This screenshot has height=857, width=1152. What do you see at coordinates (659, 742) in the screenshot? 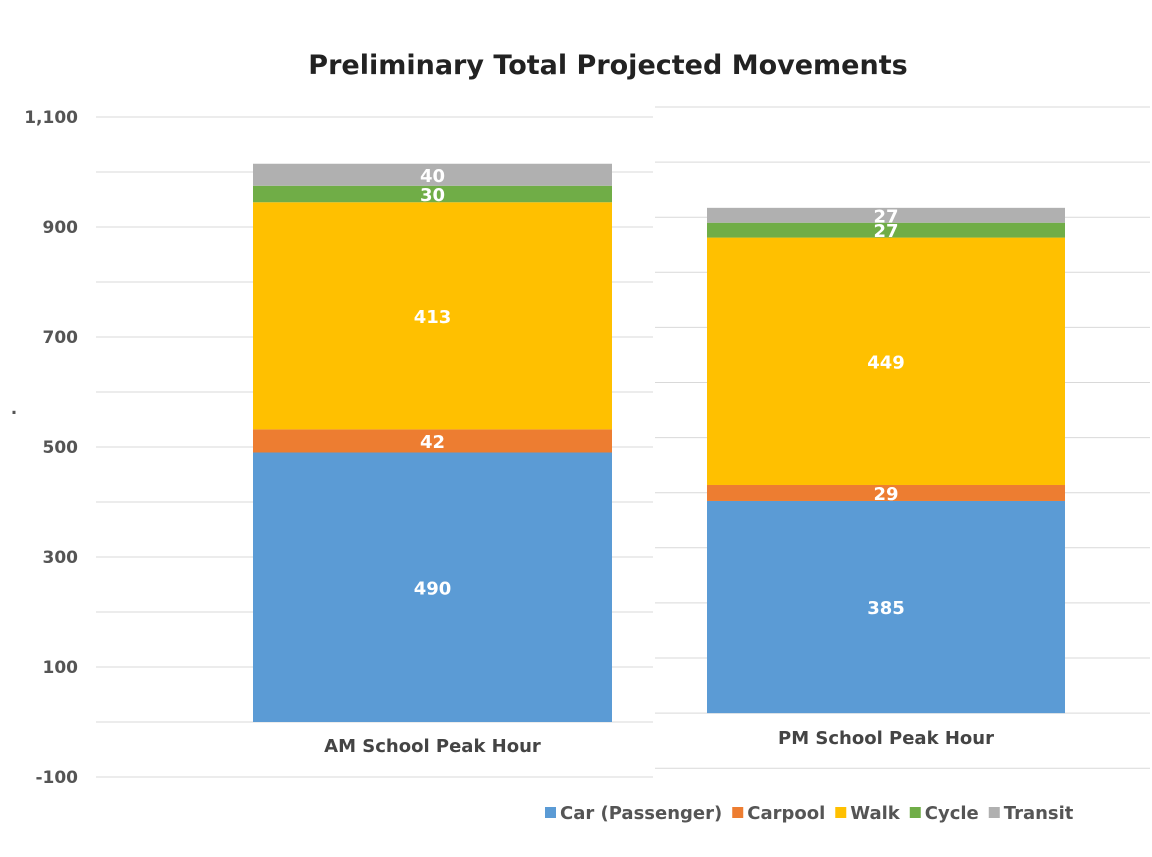
I see `category-labels: AM School Peak Hour PM School Peak Hour` at bounding box center [659, 742].